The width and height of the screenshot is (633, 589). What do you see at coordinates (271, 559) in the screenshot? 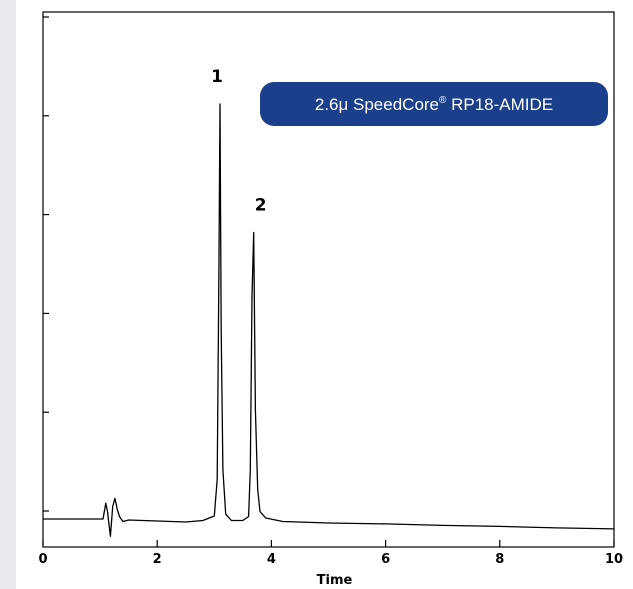
I see `x-tick-label: 4` at bounding box center [271, 559].